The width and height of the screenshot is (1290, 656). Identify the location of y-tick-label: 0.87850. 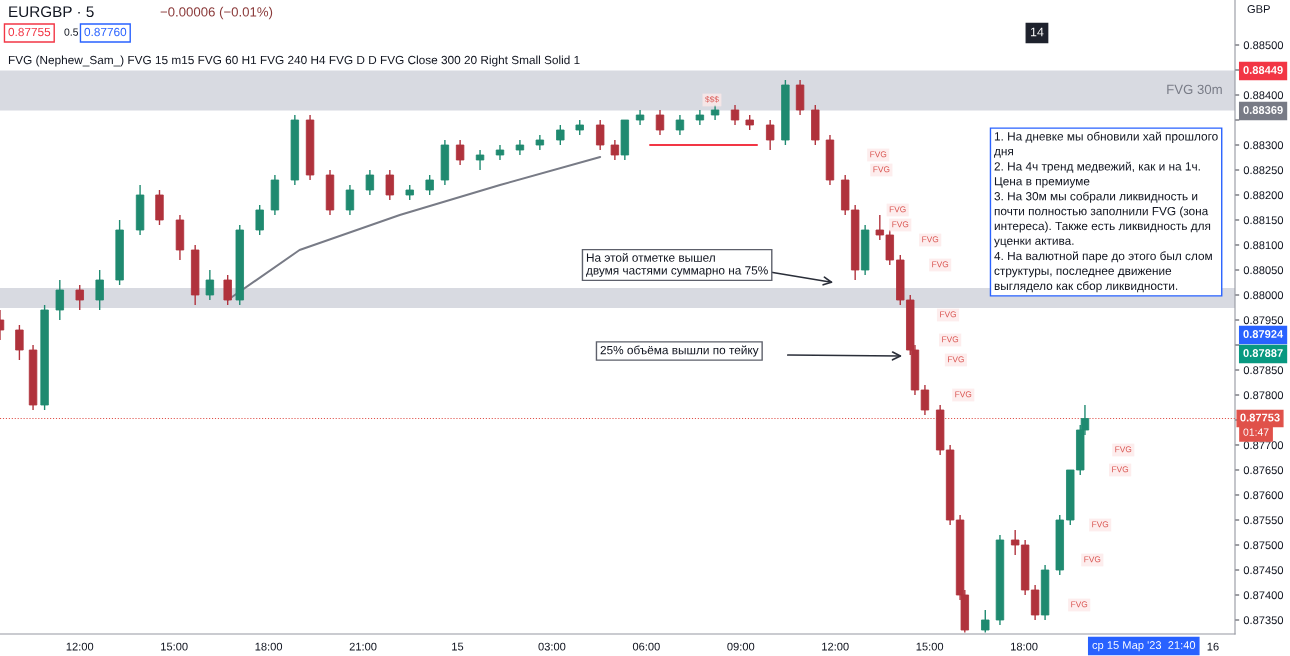
(1263, 370).